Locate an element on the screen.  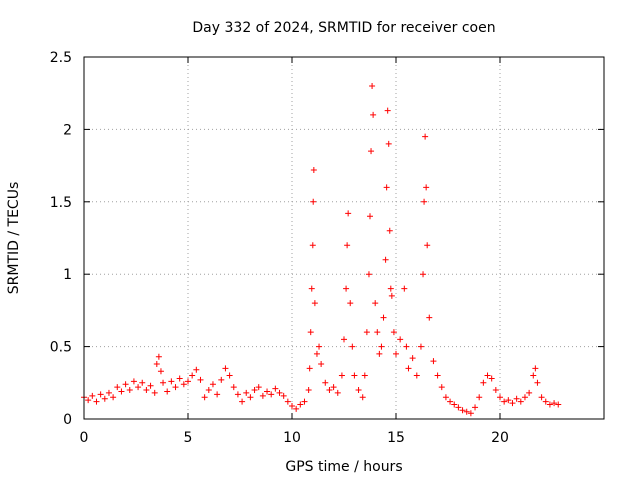
x-tick-label: 15 is located at coordinates (396, 438).